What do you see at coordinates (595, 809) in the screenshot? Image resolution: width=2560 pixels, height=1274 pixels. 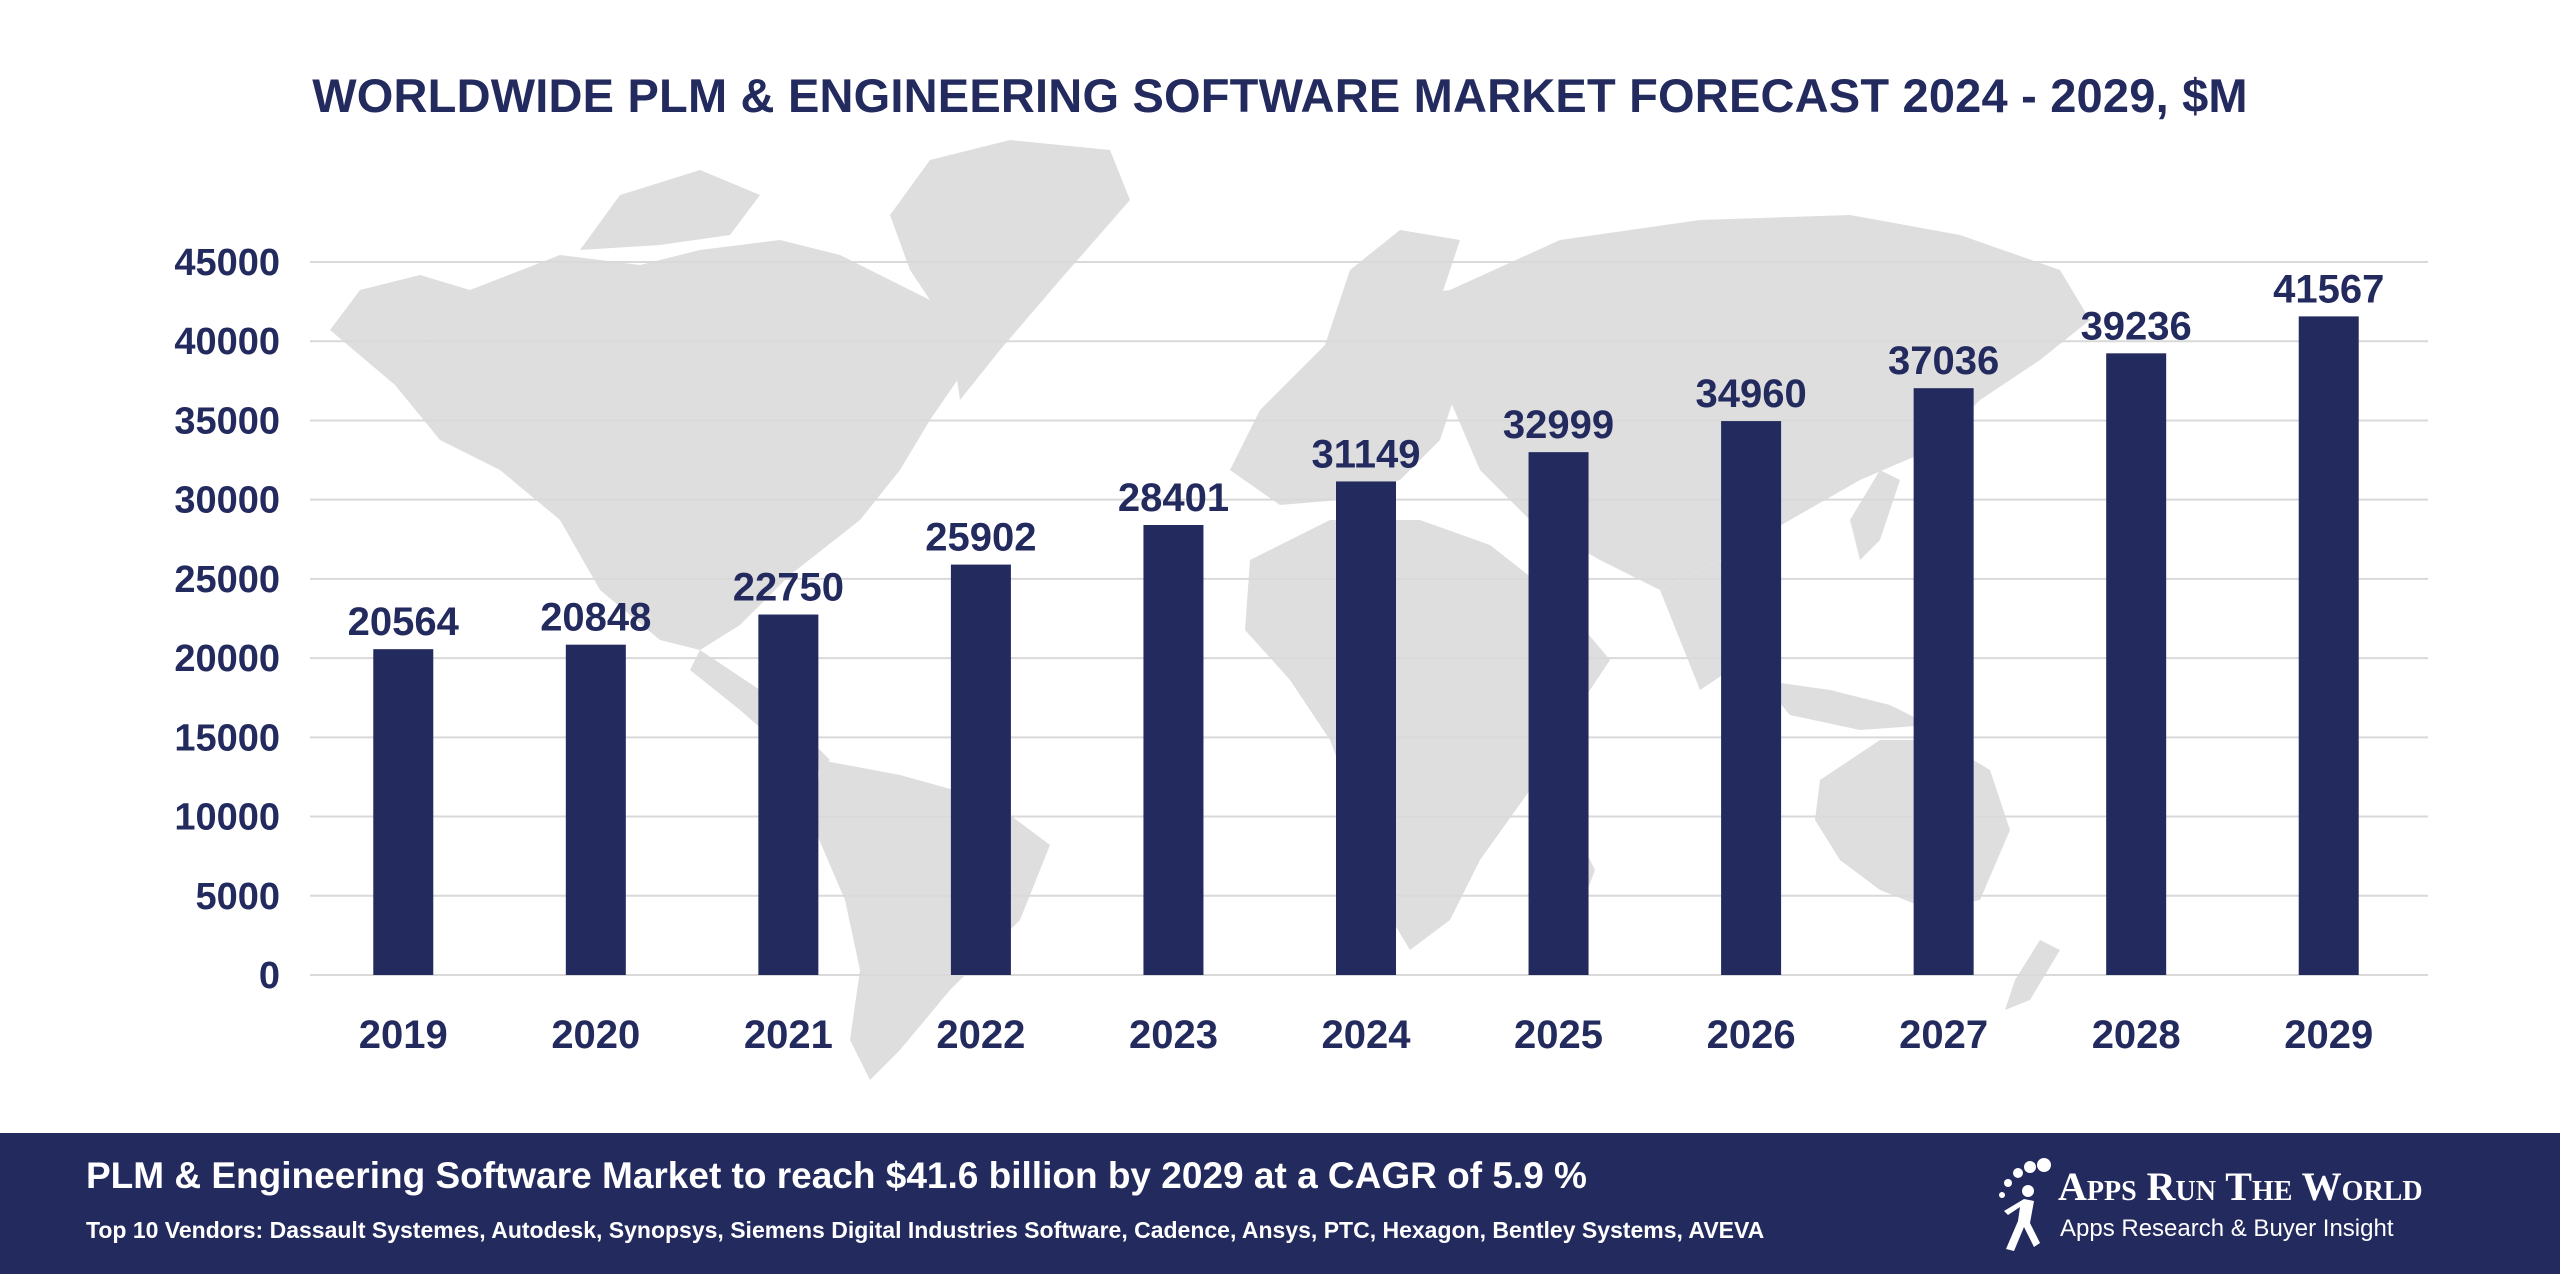 I see `bar-2020` at bounding box center [595, 809].